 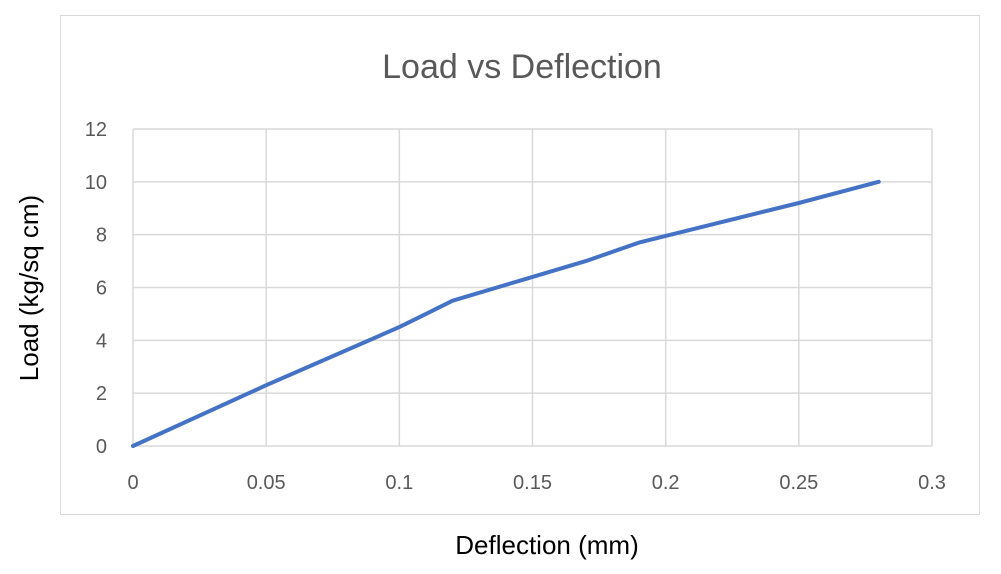 What do you see at coordinates (932, 483) in the screenshot?
I see `x-tick-label: 0.3` at bounding box center [932, 483].